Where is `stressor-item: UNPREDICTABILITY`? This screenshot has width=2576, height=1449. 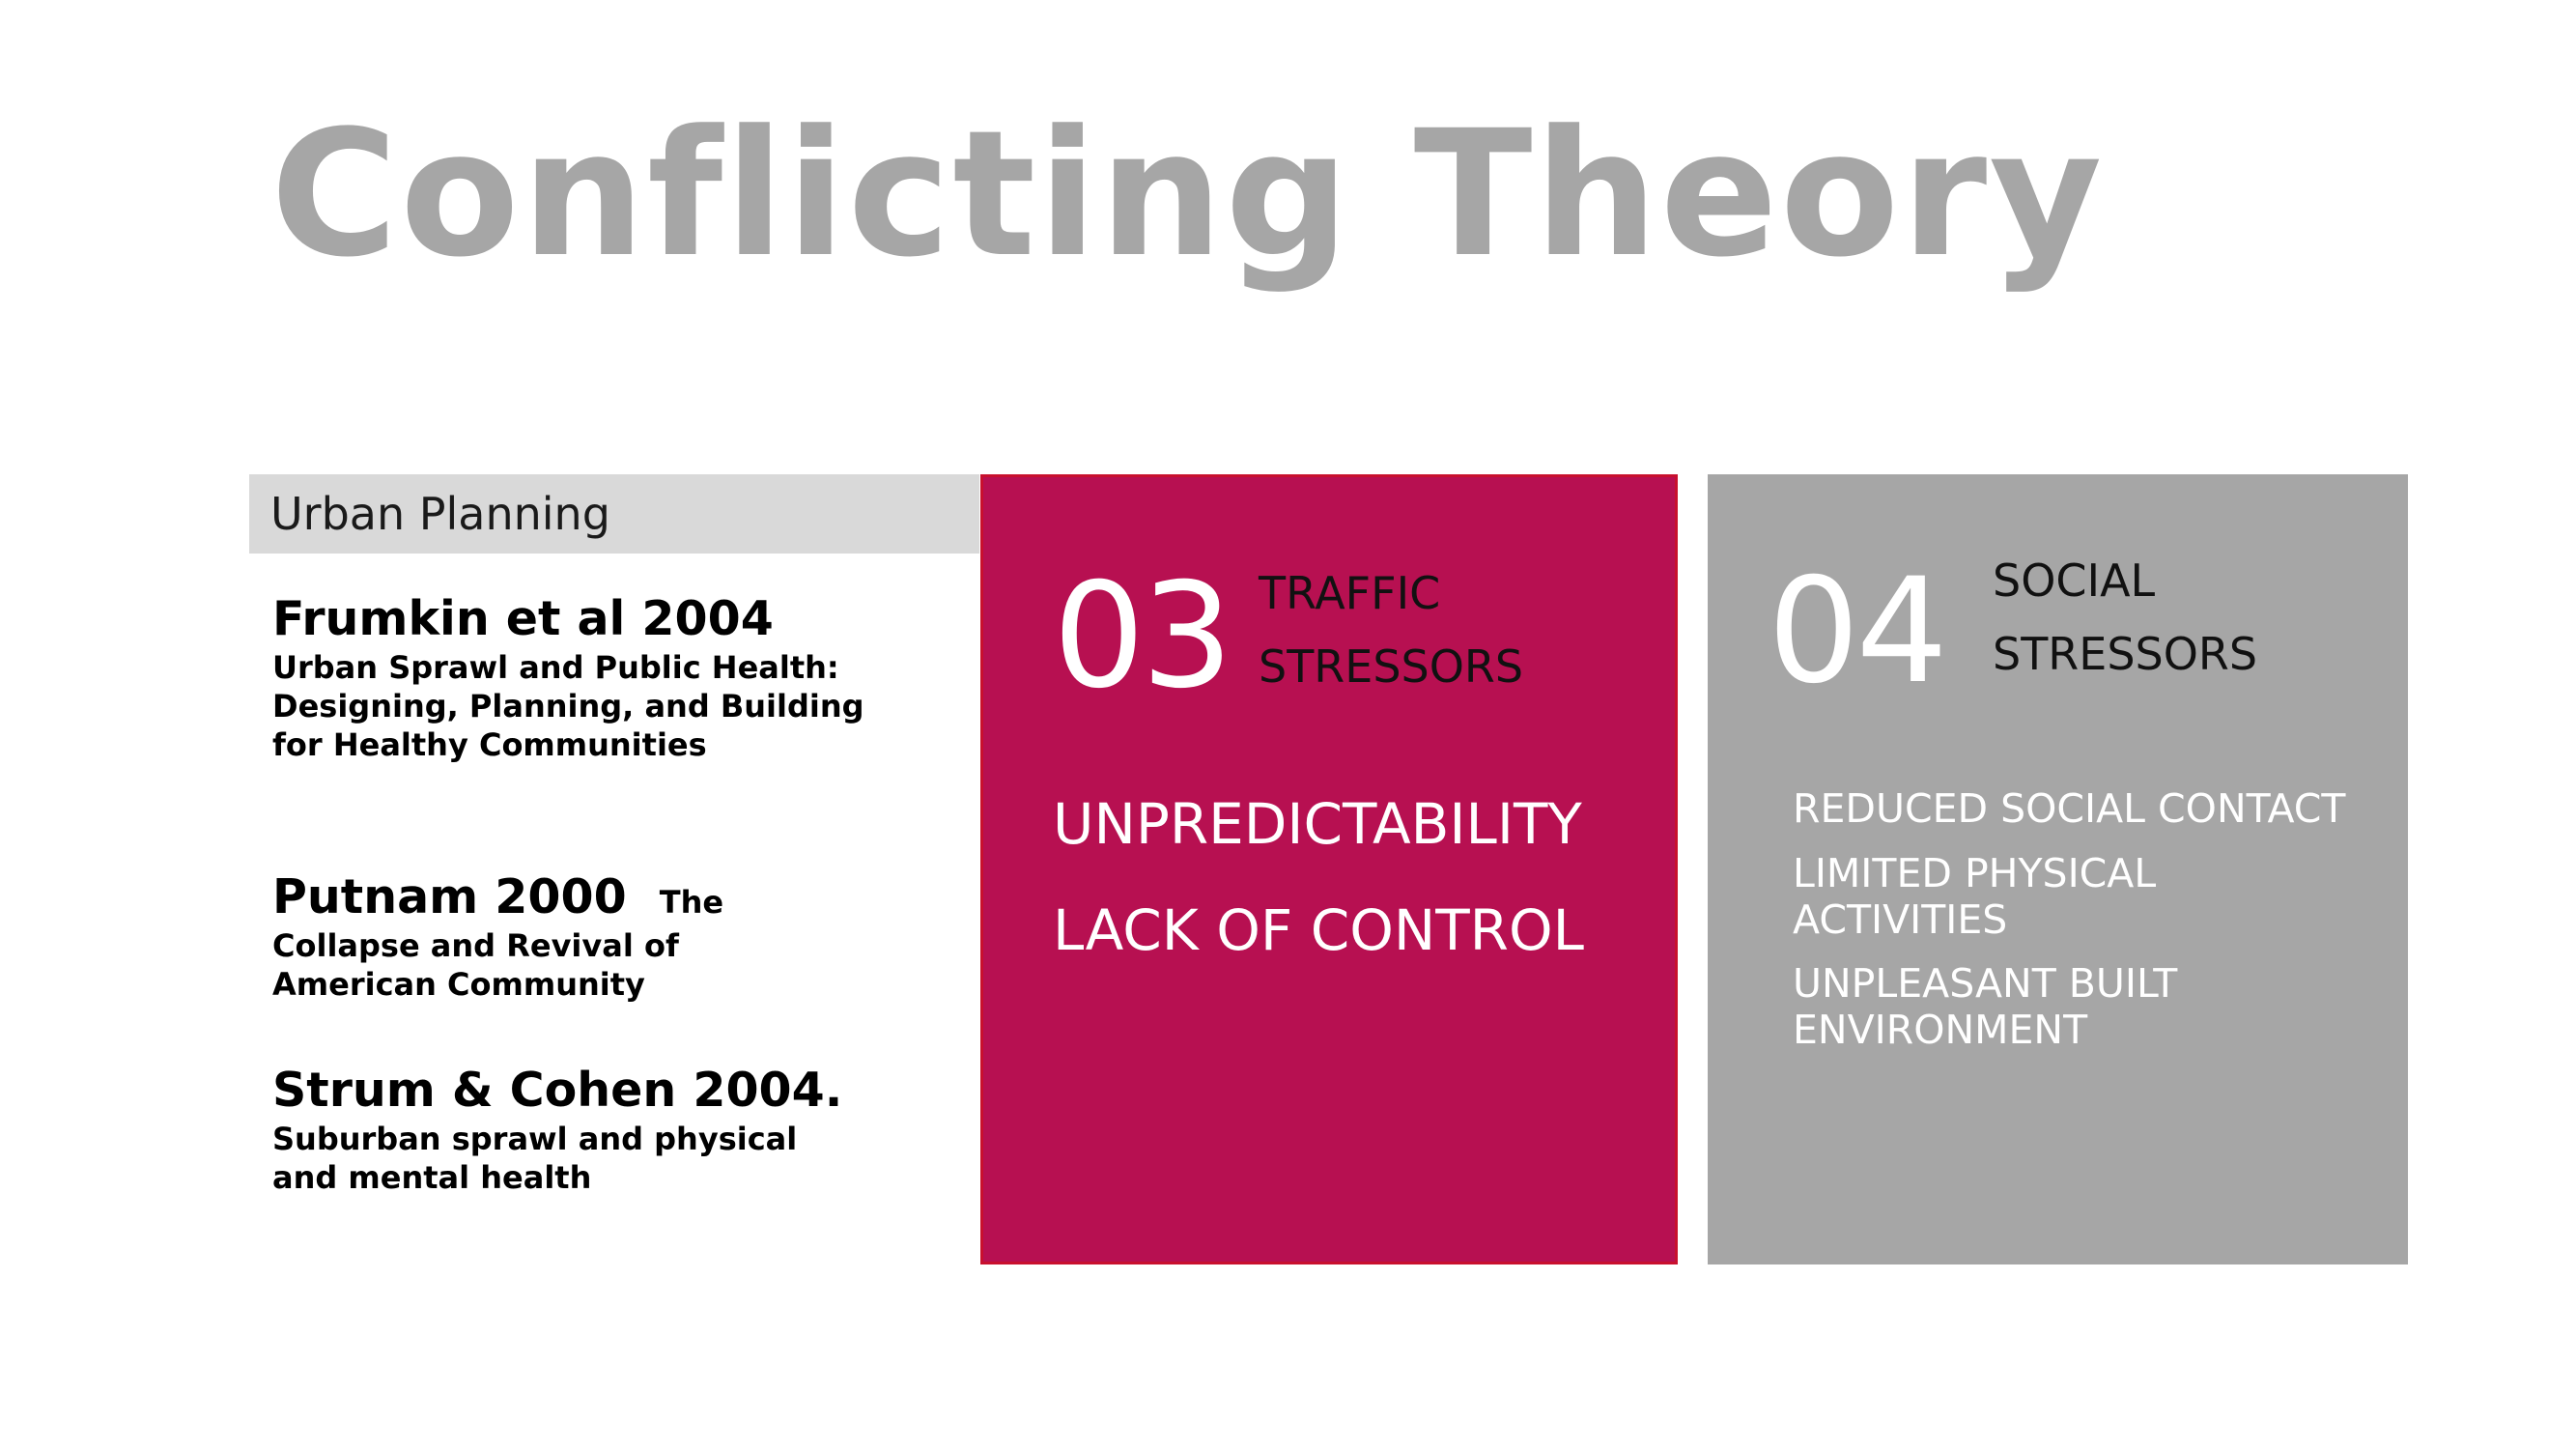 stressor-item: UNPREDICTABILITY is located at coordinates (1317, 824).